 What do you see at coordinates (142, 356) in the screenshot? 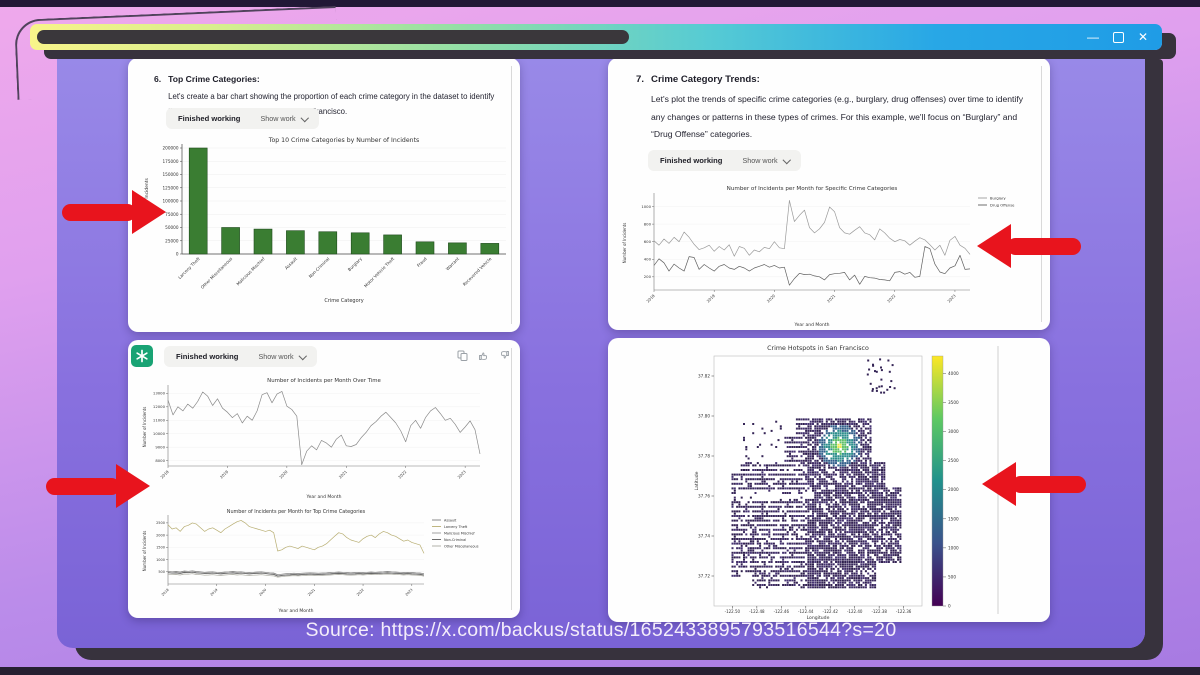
I see `chatgpt-logo-icon` at bounding box center [142, 356].